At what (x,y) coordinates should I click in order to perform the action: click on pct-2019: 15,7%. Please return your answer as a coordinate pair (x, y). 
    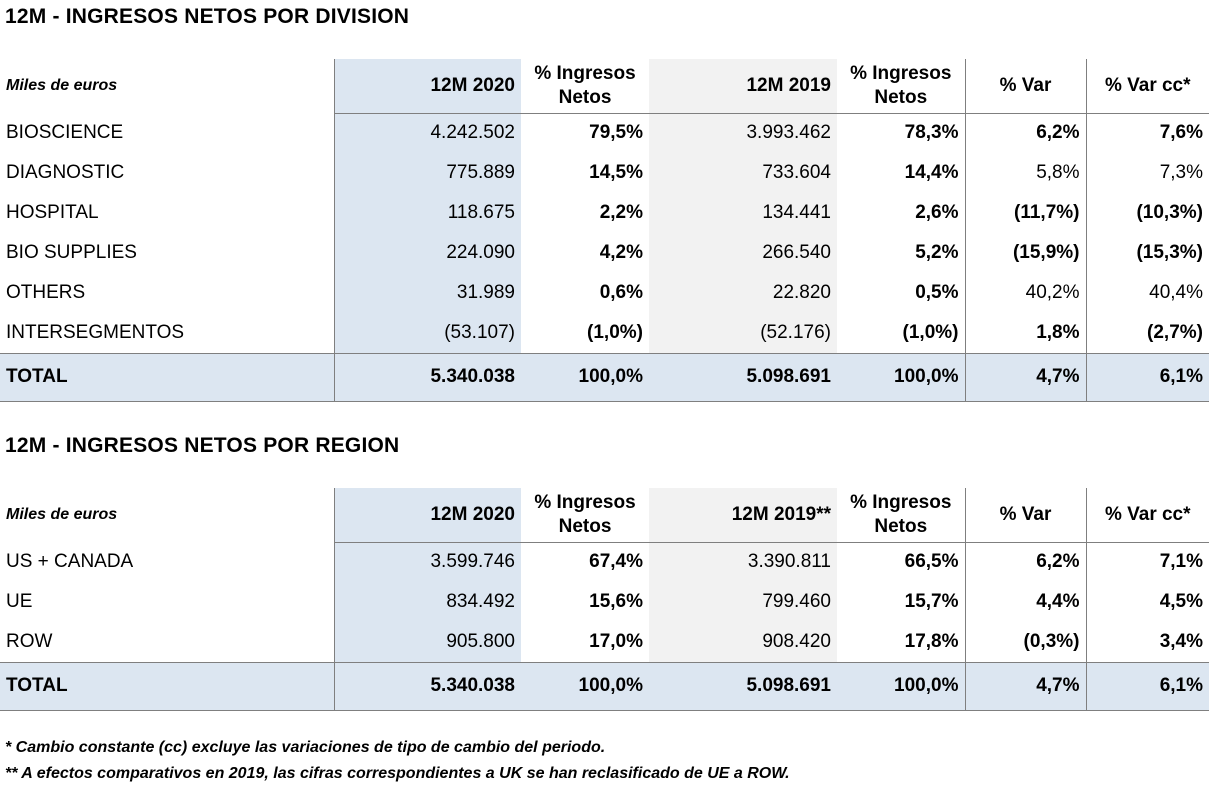
    Looking at the image, I should click on (931, 601).